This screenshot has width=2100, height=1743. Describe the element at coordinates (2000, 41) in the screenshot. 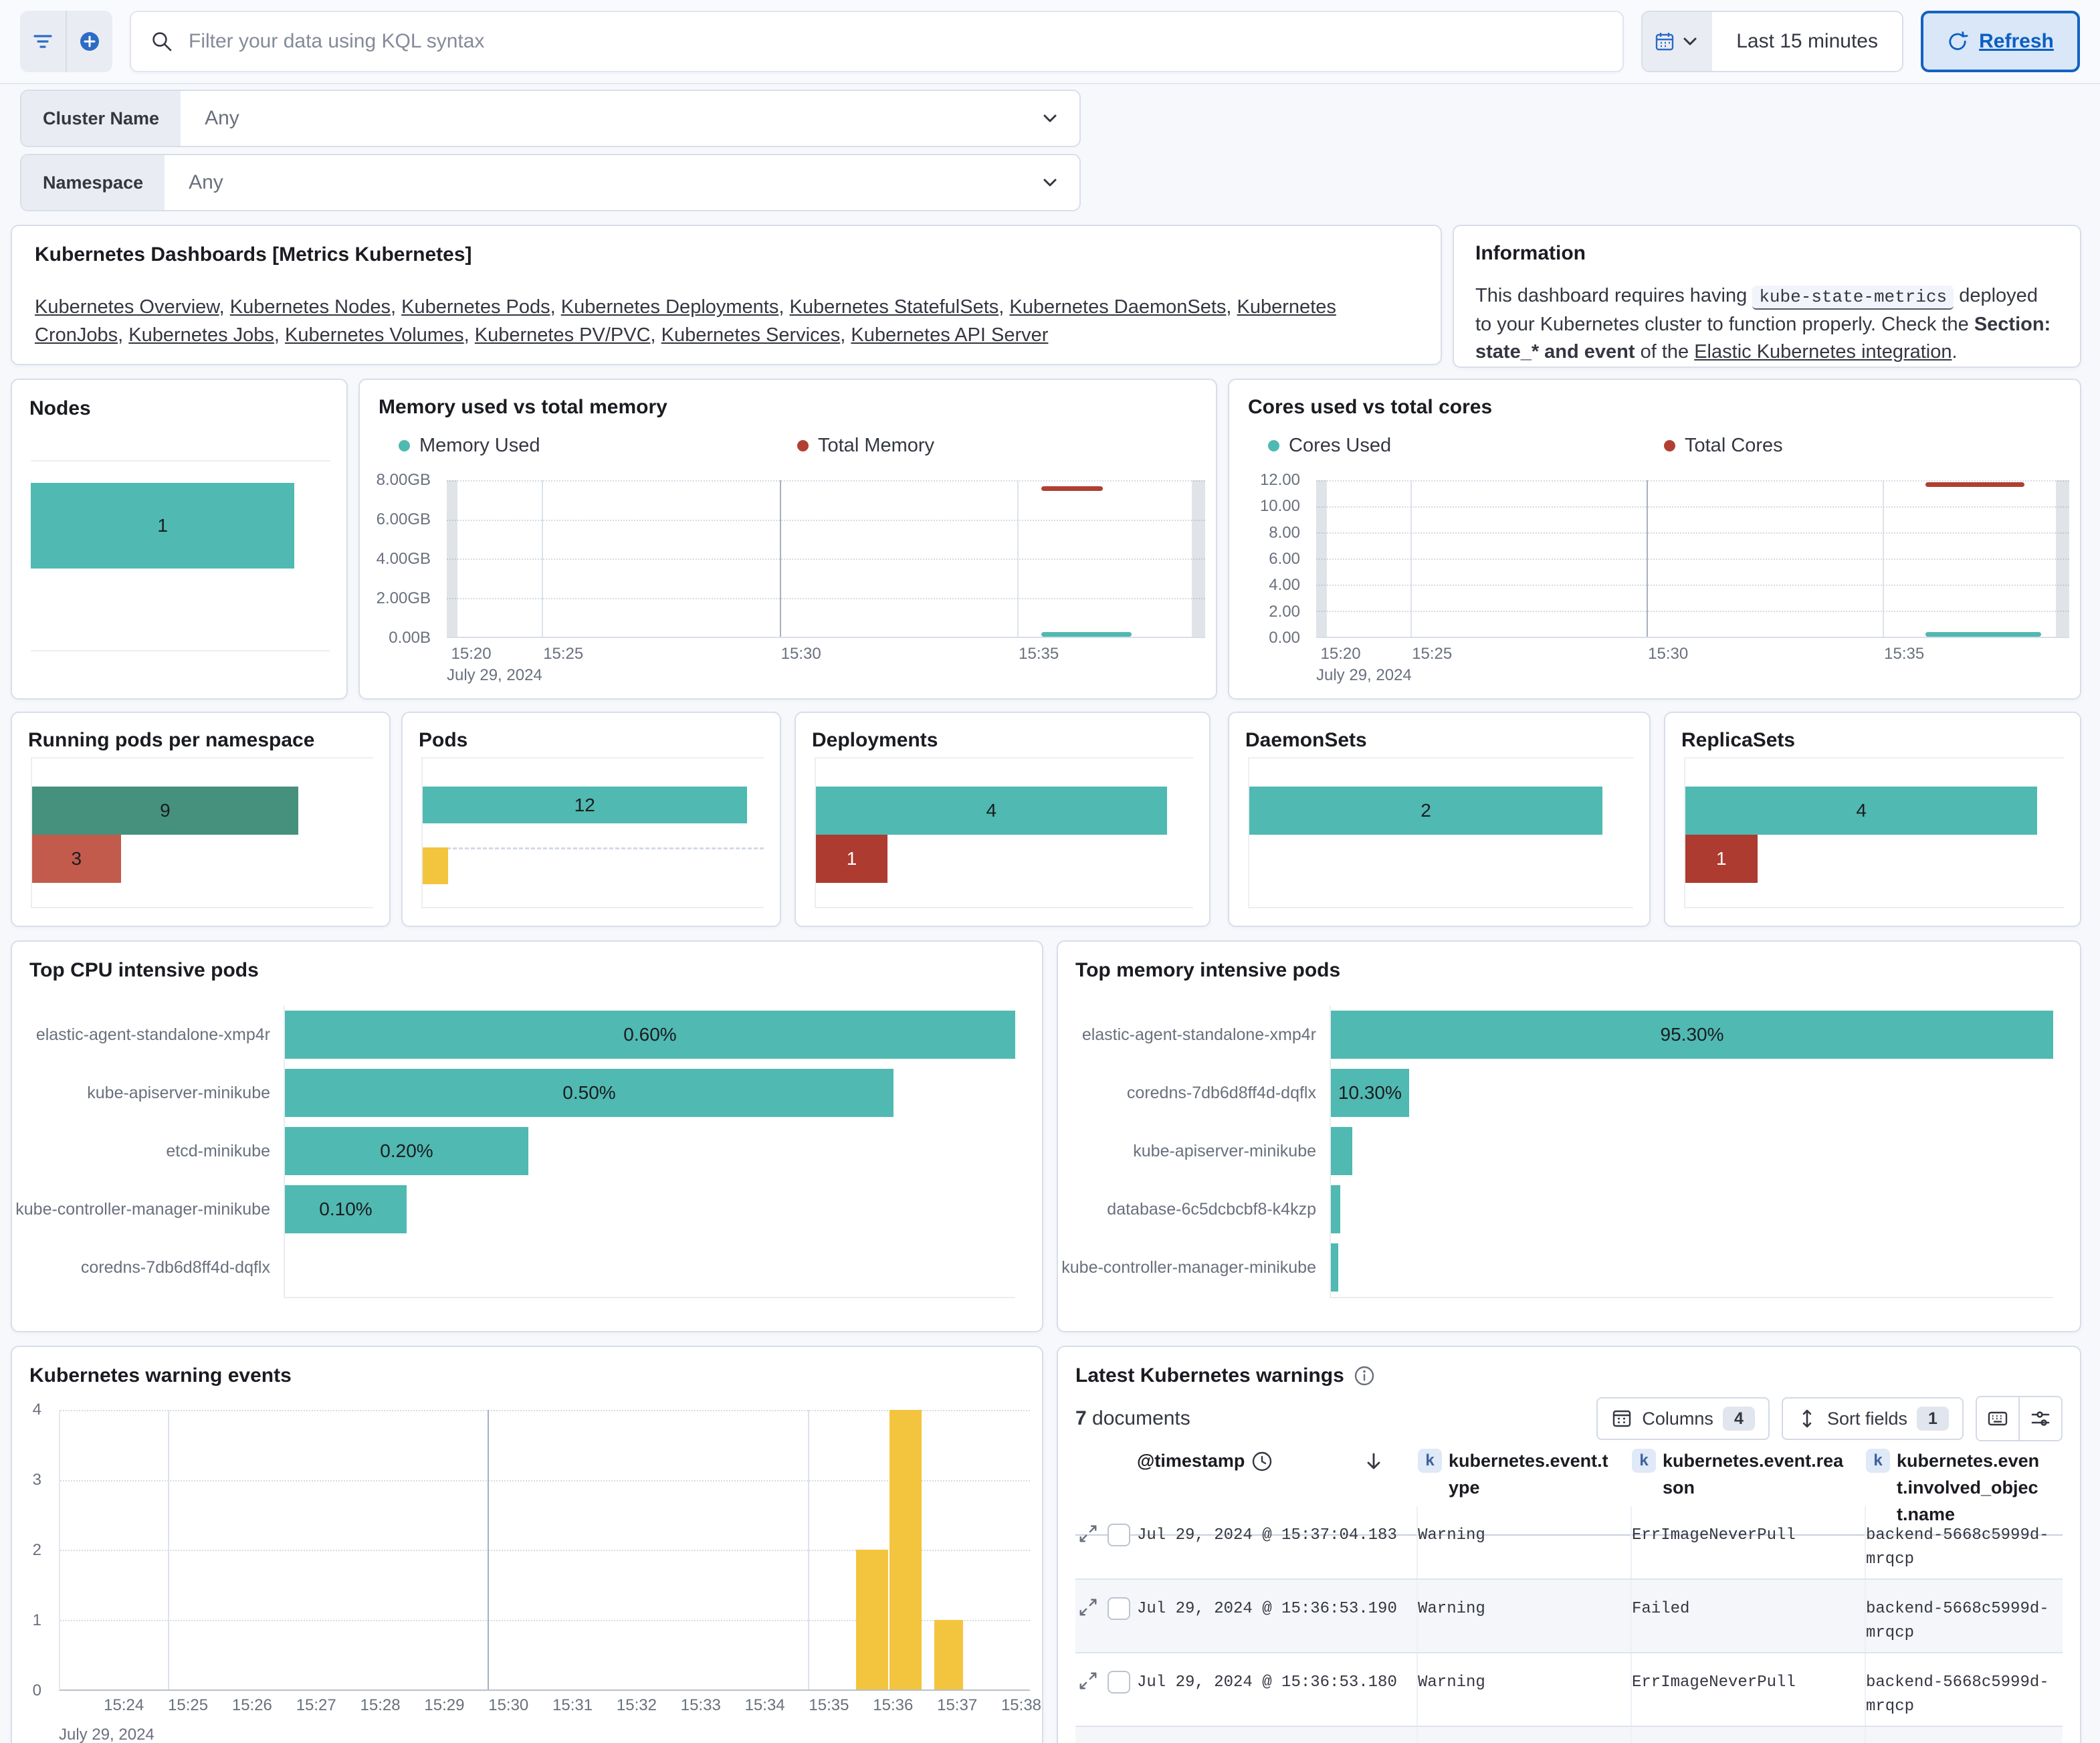

I see `refresh-button: Refresh` at that location.